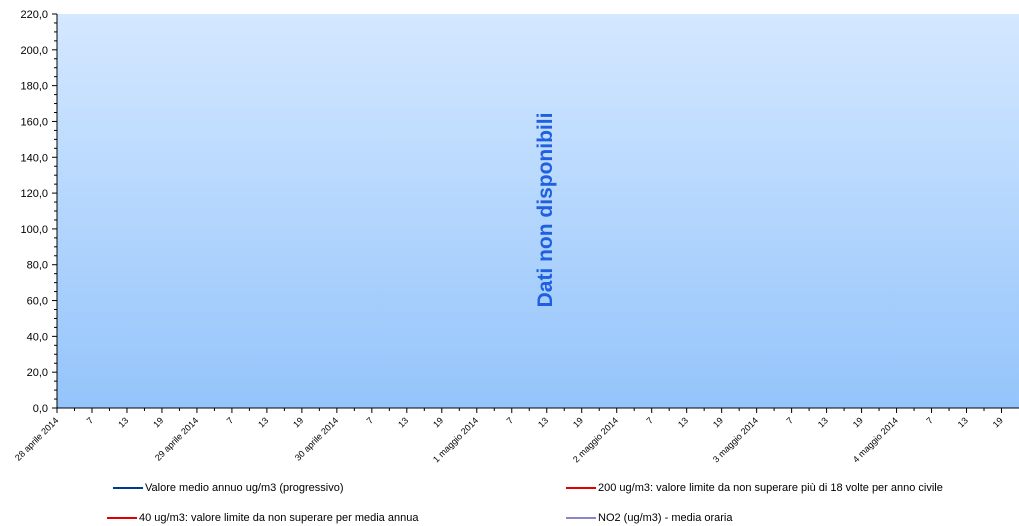  What do you see at coordinates (36, 438) in the screenshot?
I see `x-tick-label: 28 aprile 2014` at bounding box center [36, 438].